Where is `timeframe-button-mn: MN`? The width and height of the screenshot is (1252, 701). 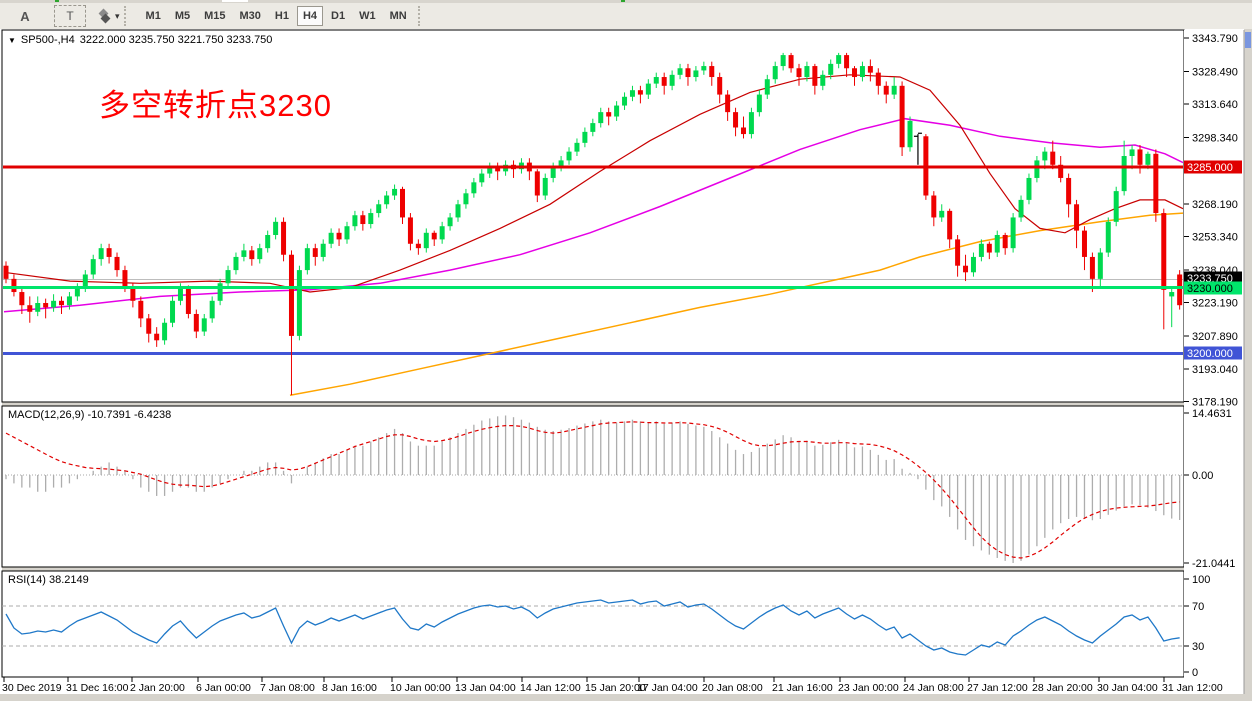 timeframe-button-mn: MN is located at coordinates (398, 16).